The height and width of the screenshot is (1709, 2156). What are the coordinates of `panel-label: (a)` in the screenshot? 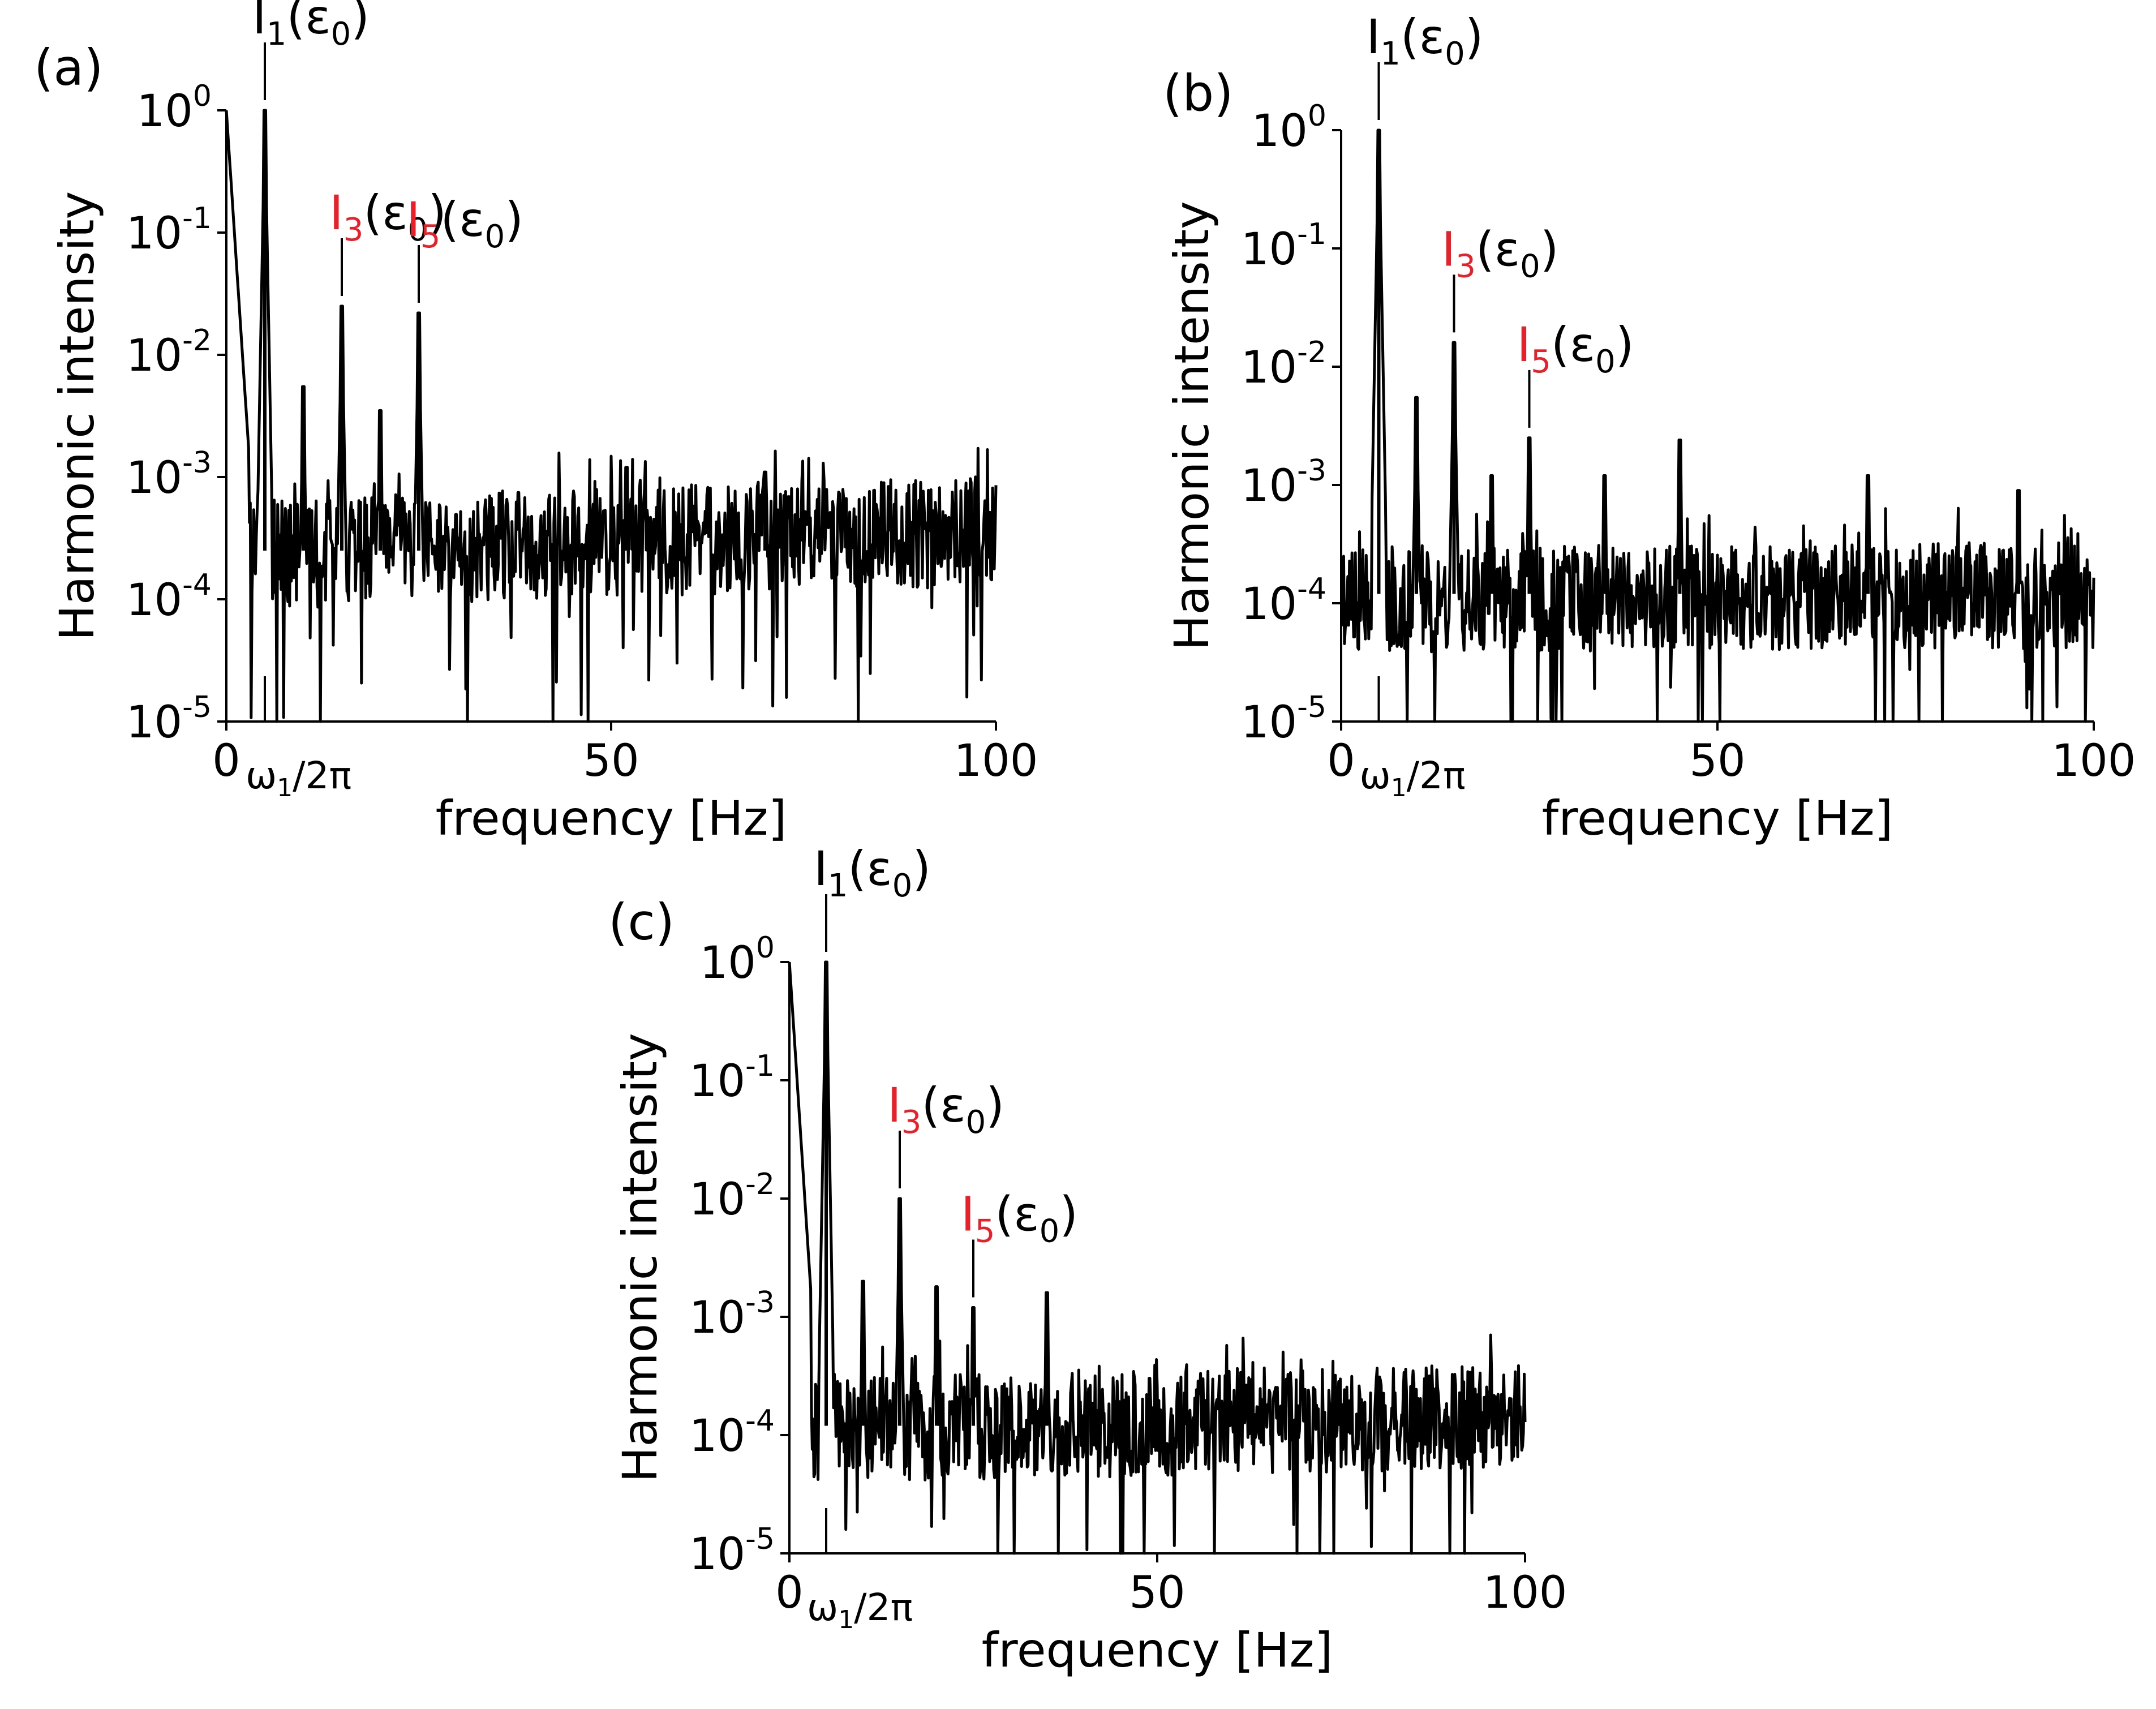 It's located at (69, 67).